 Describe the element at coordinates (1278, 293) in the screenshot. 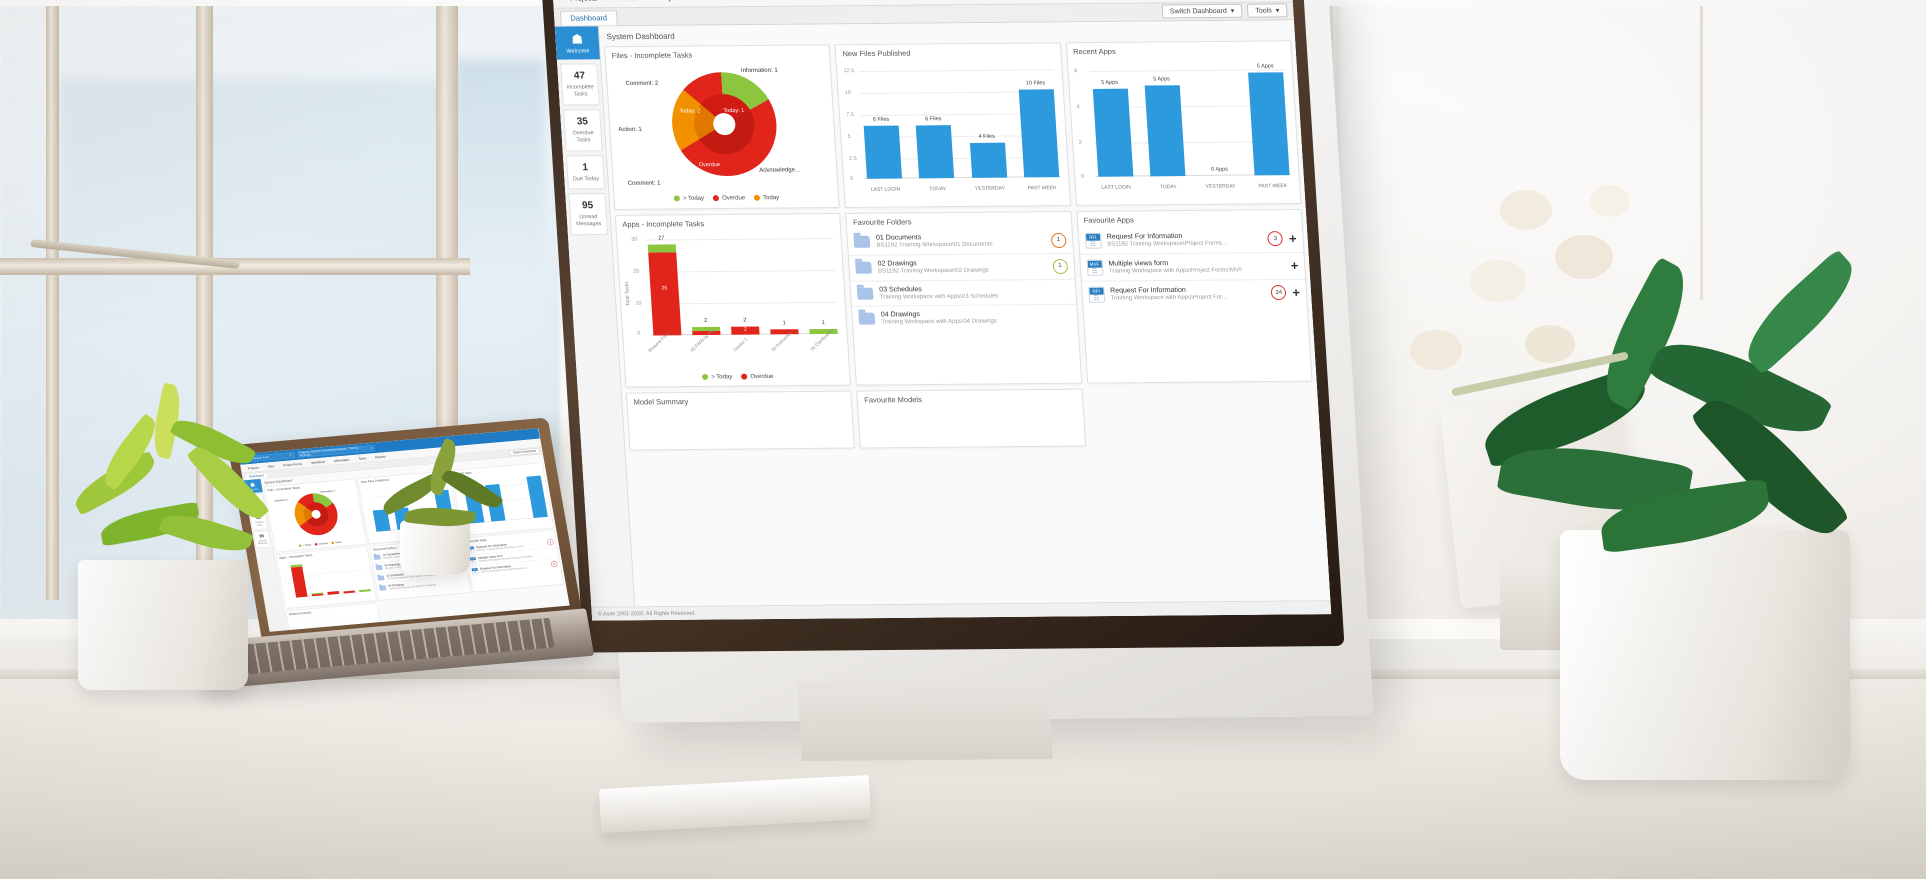

I see `status-badge: 24` at that location.